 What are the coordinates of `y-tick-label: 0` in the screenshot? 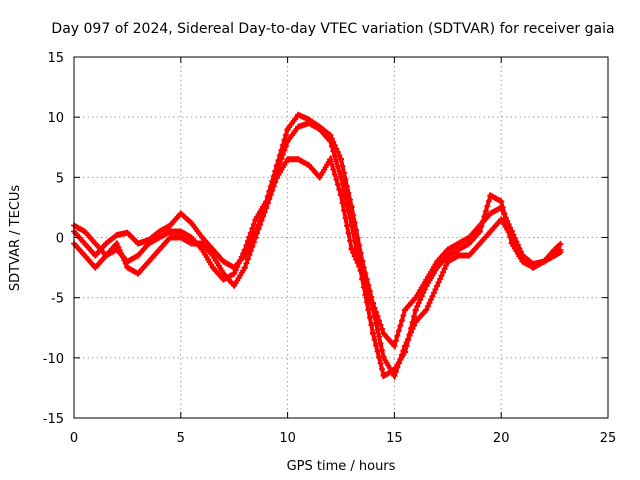 It's located at (60, 239).